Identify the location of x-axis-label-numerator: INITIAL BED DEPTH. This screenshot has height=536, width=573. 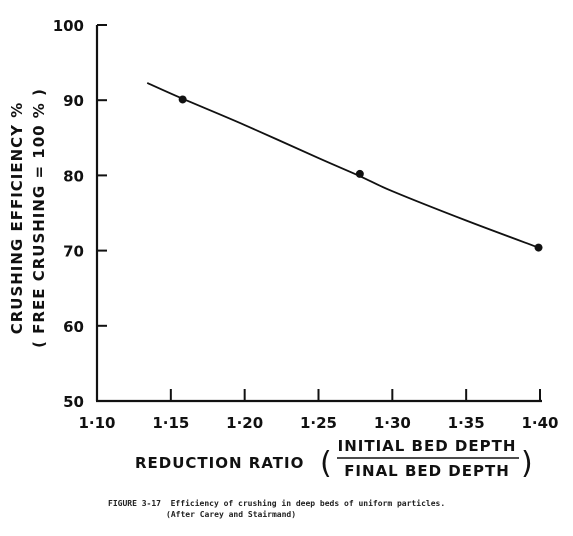
(427, 446).